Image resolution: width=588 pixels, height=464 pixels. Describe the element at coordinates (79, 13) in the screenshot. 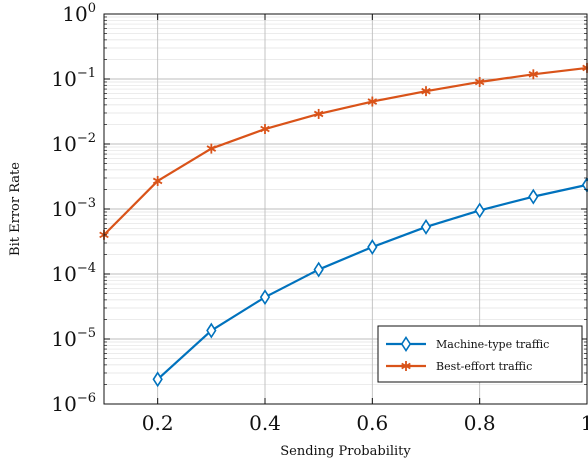

I see `y-tick-label: 10⁰` at that location.